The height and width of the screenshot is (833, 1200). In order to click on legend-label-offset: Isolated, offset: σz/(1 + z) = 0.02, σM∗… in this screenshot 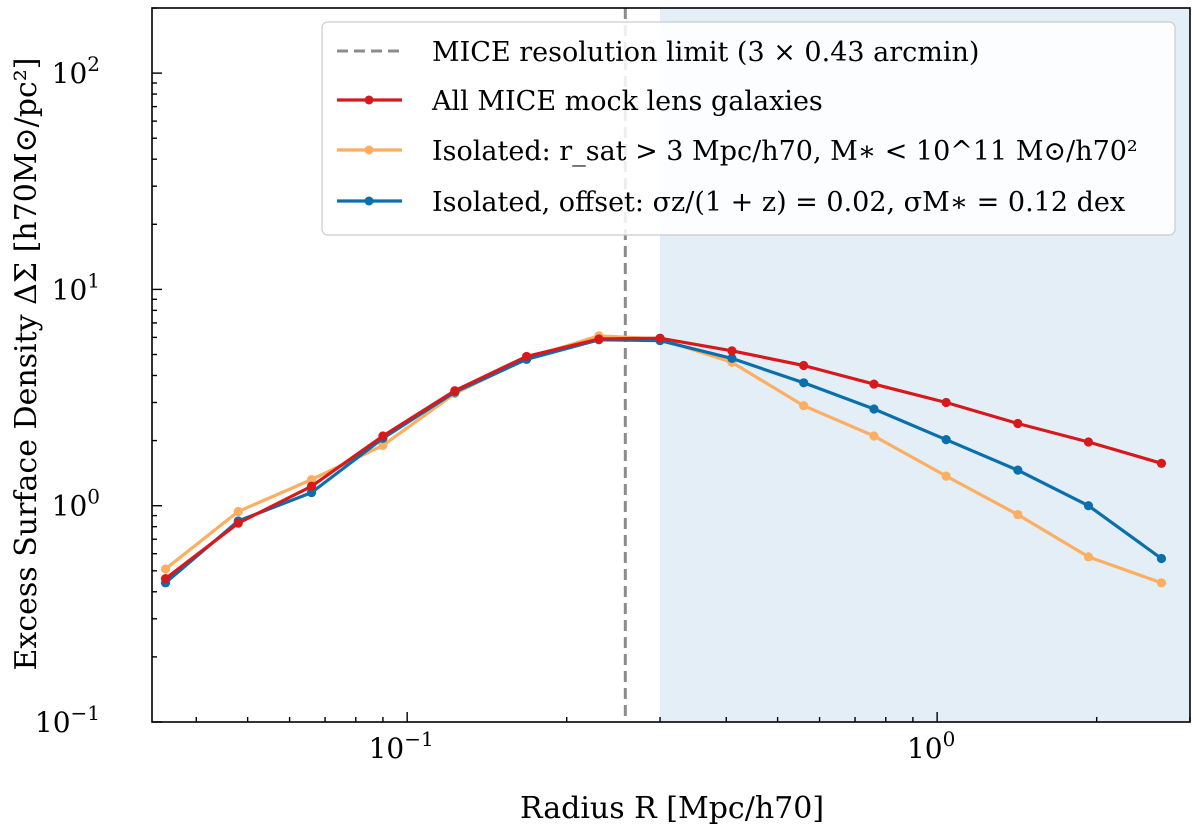, I will do `click(778, 202)`.